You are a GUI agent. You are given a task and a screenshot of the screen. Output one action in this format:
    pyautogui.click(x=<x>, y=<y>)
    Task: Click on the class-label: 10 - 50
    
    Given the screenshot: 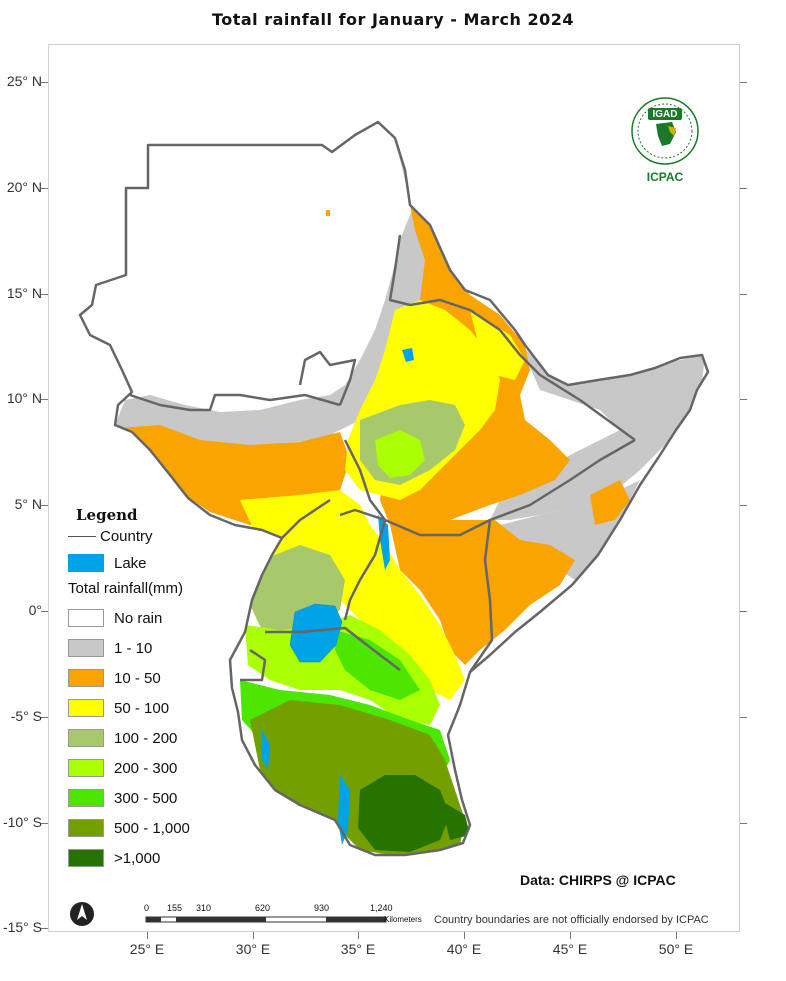 What is the action you would take?
    pyautogui.click(x=137, y=678)
    